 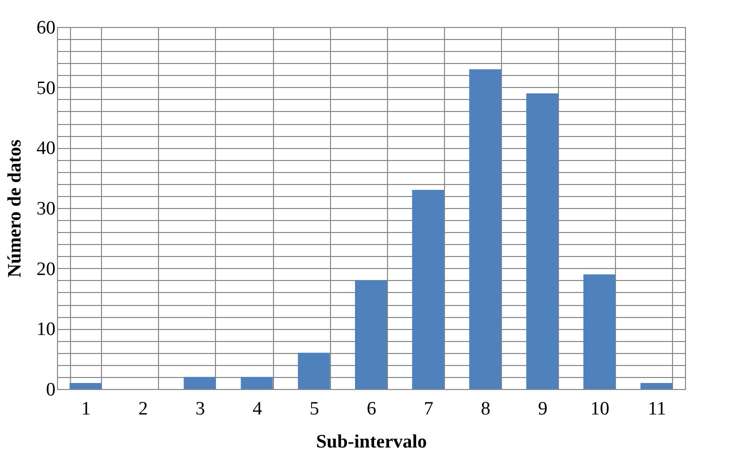 What do you see at coordinates (46, 149) in the screenshot?
I see `y-tick-label: 40` at bounding box center [46, 149].